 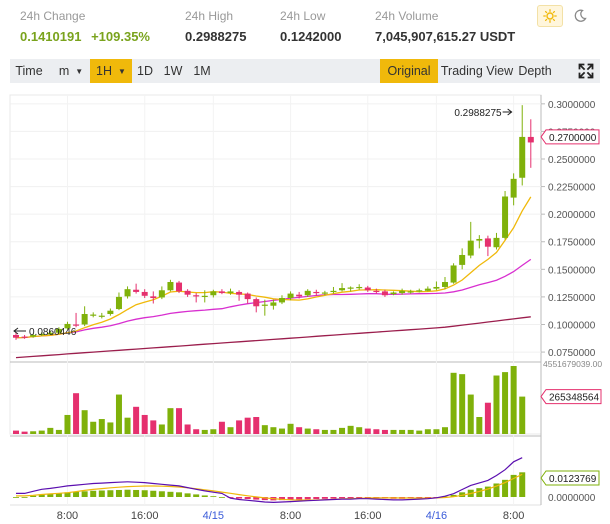 I want to click on original-view-button: Original, so click(x=409, y=71).